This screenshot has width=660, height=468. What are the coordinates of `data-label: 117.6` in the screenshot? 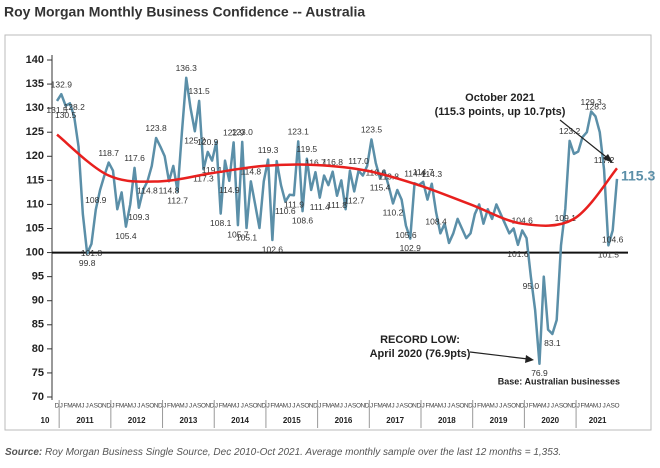 It's located at (134, 158).